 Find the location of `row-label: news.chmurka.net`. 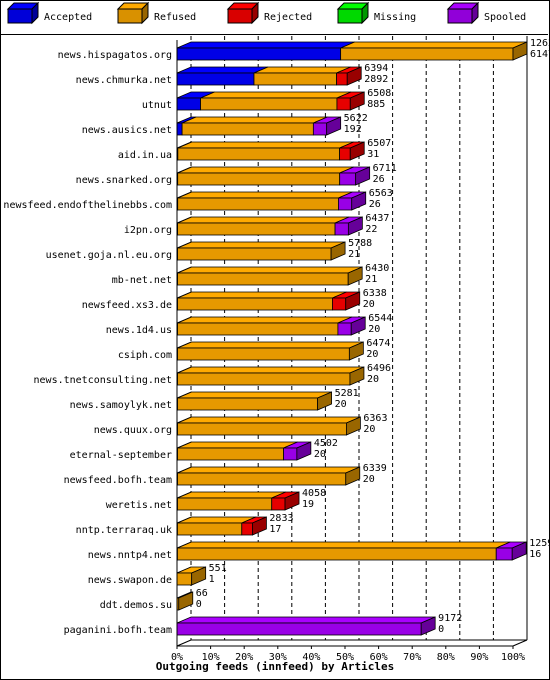

row-label: news.chmurka.net is located at coordinates (124, 80).